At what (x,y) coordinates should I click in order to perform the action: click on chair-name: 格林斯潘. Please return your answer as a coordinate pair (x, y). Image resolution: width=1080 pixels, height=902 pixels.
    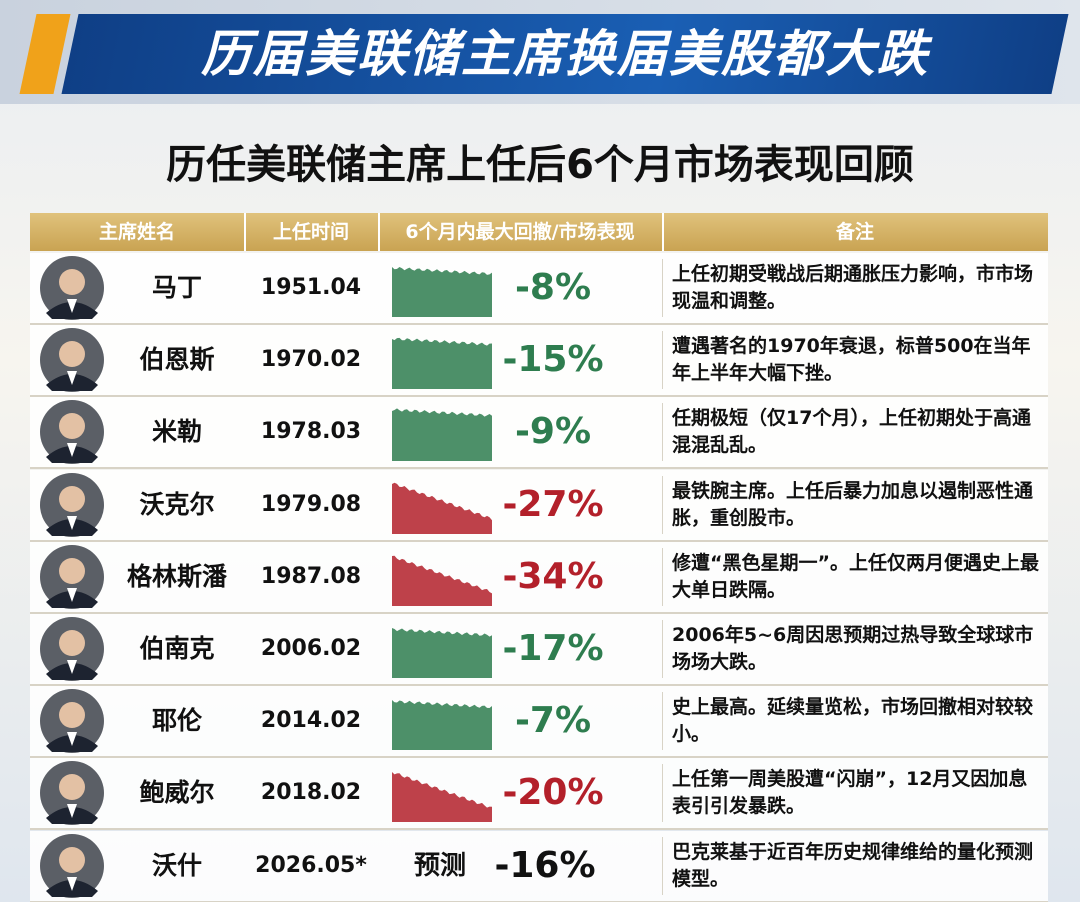
    Looking at the image, I should click on (176, 576).